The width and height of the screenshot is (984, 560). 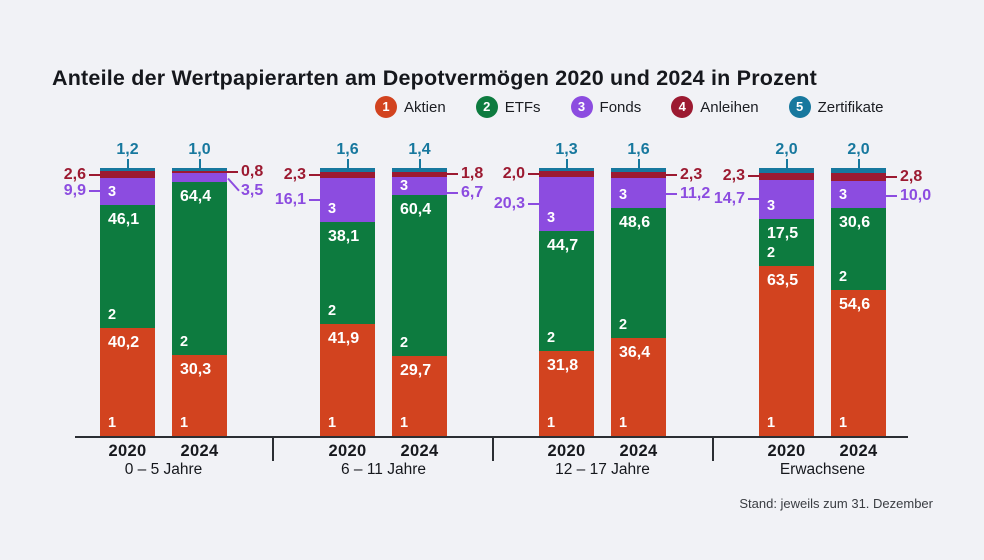 I want to click on segment-zertifikate-2024-erwachsene, so click(x=858, y=171).